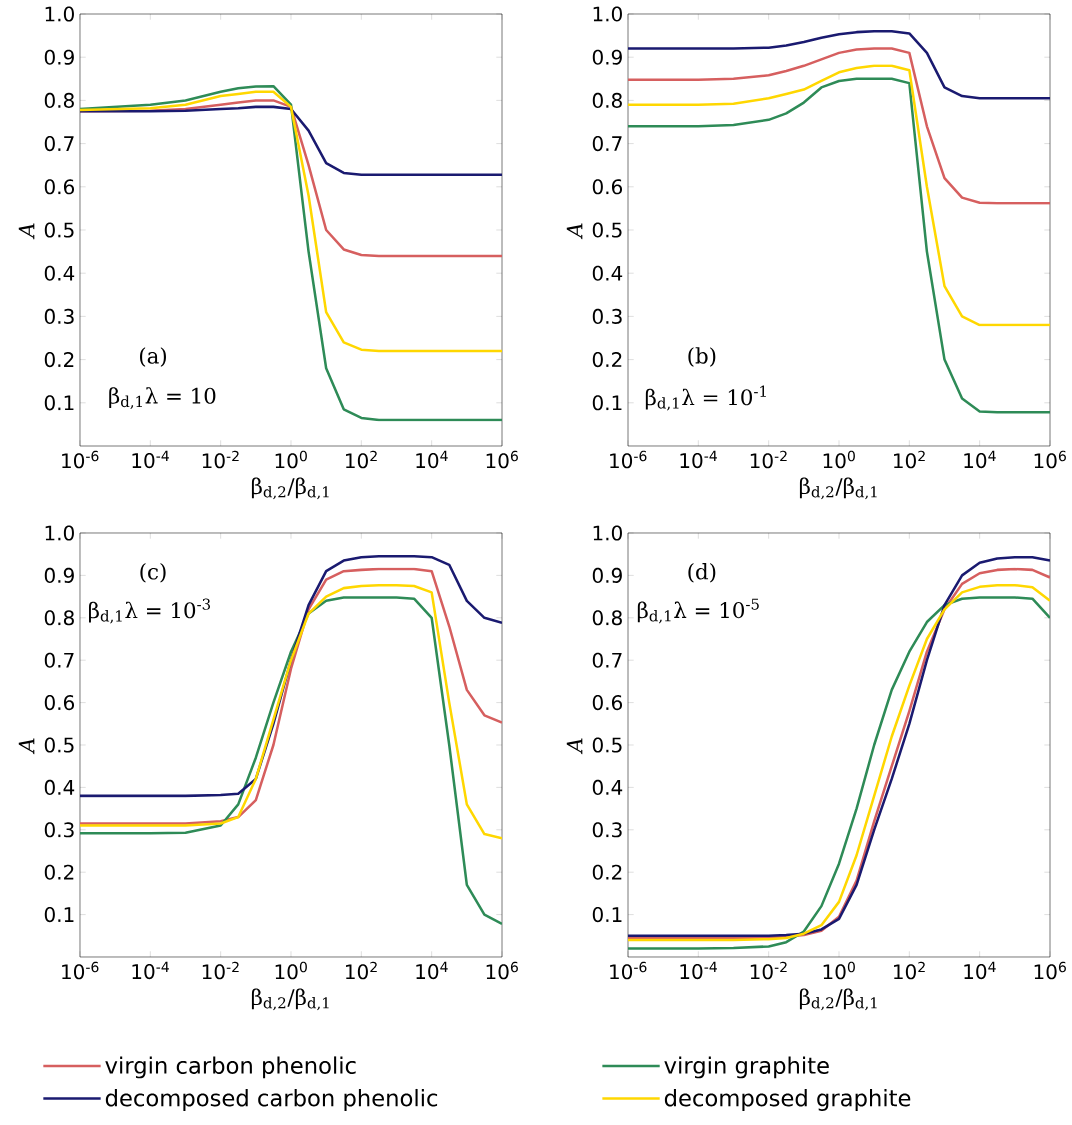 This screenshot has width=1072, height=1125. I want to click on legend-label: decomposed graphite, so click(787, 1099).